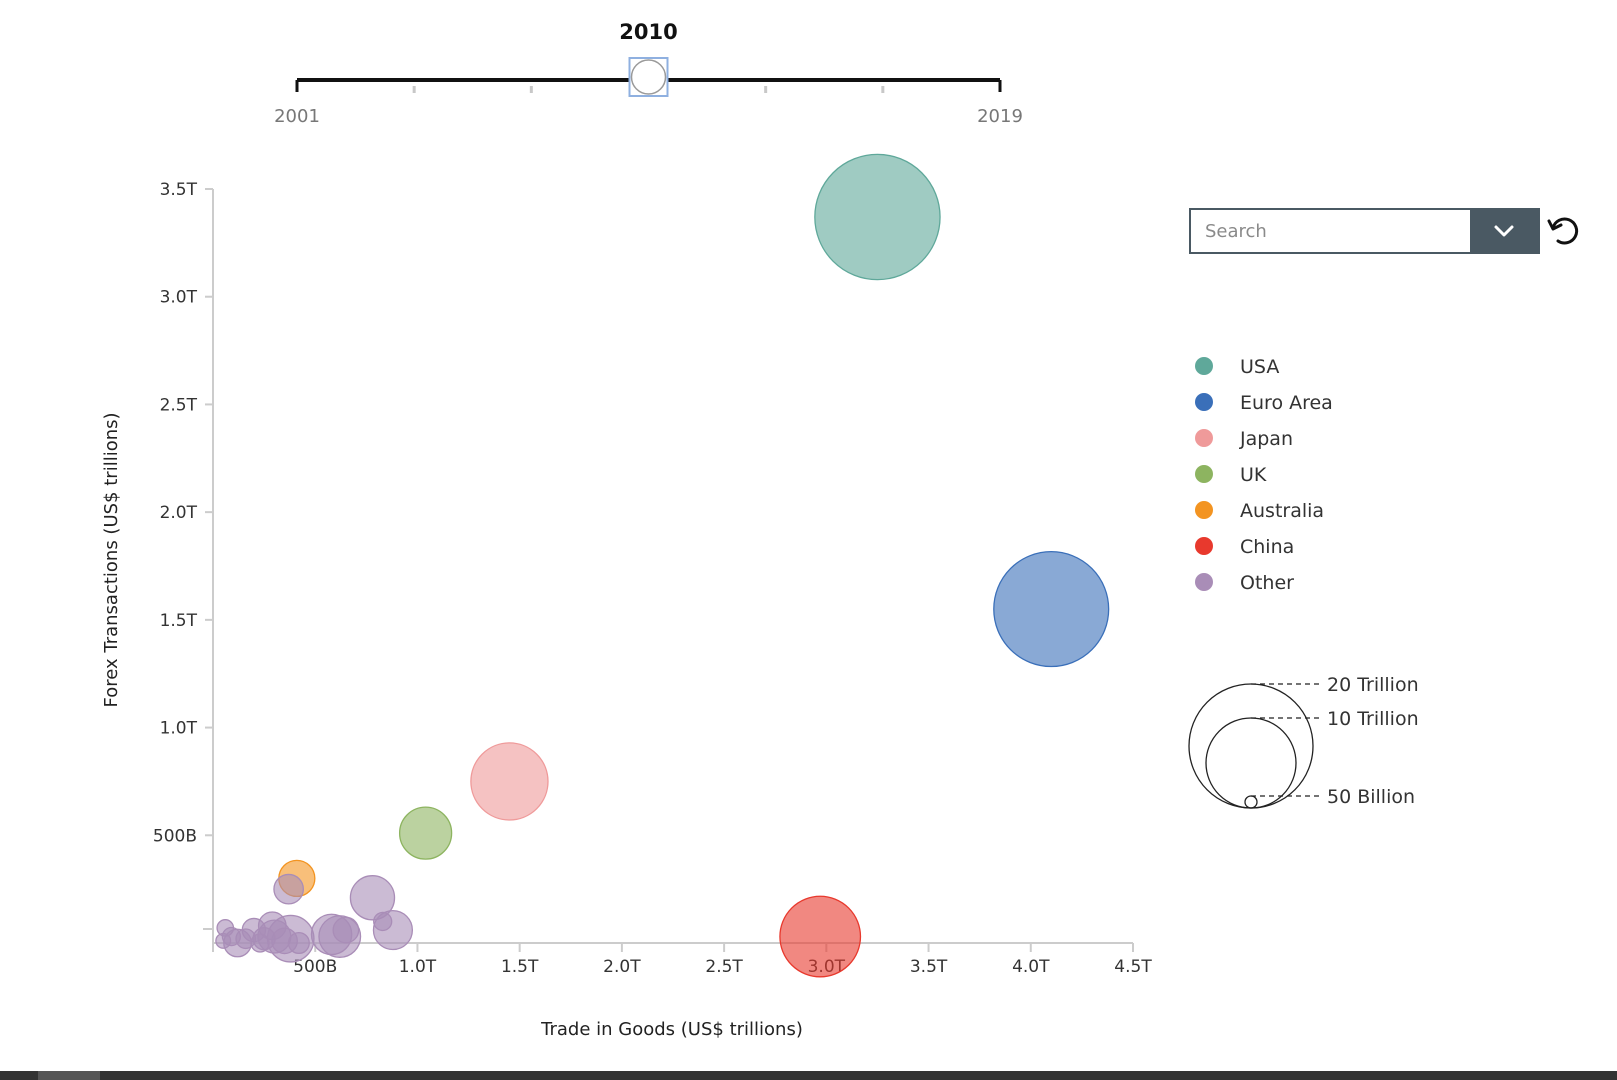  Describe the element at coordinates (1282, 511) in the screenshot. I see `legend-label: Australia` at that location.